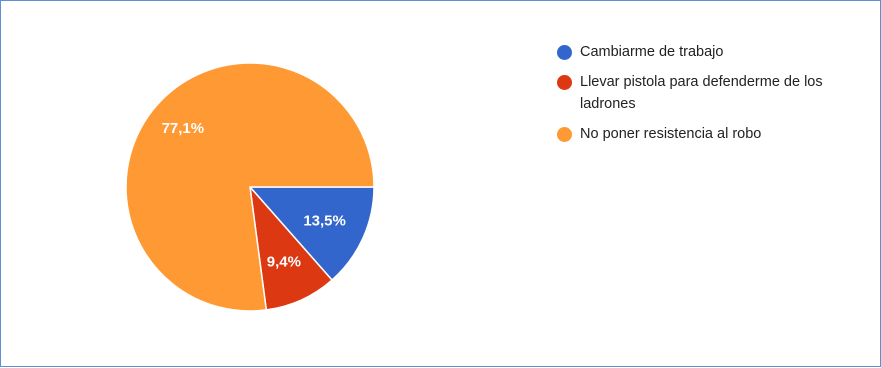 The height and width of the screenshot is (368, 881). I want to click on pie-label-no-poner-resistencia: 77,1%, so click(183, 128).